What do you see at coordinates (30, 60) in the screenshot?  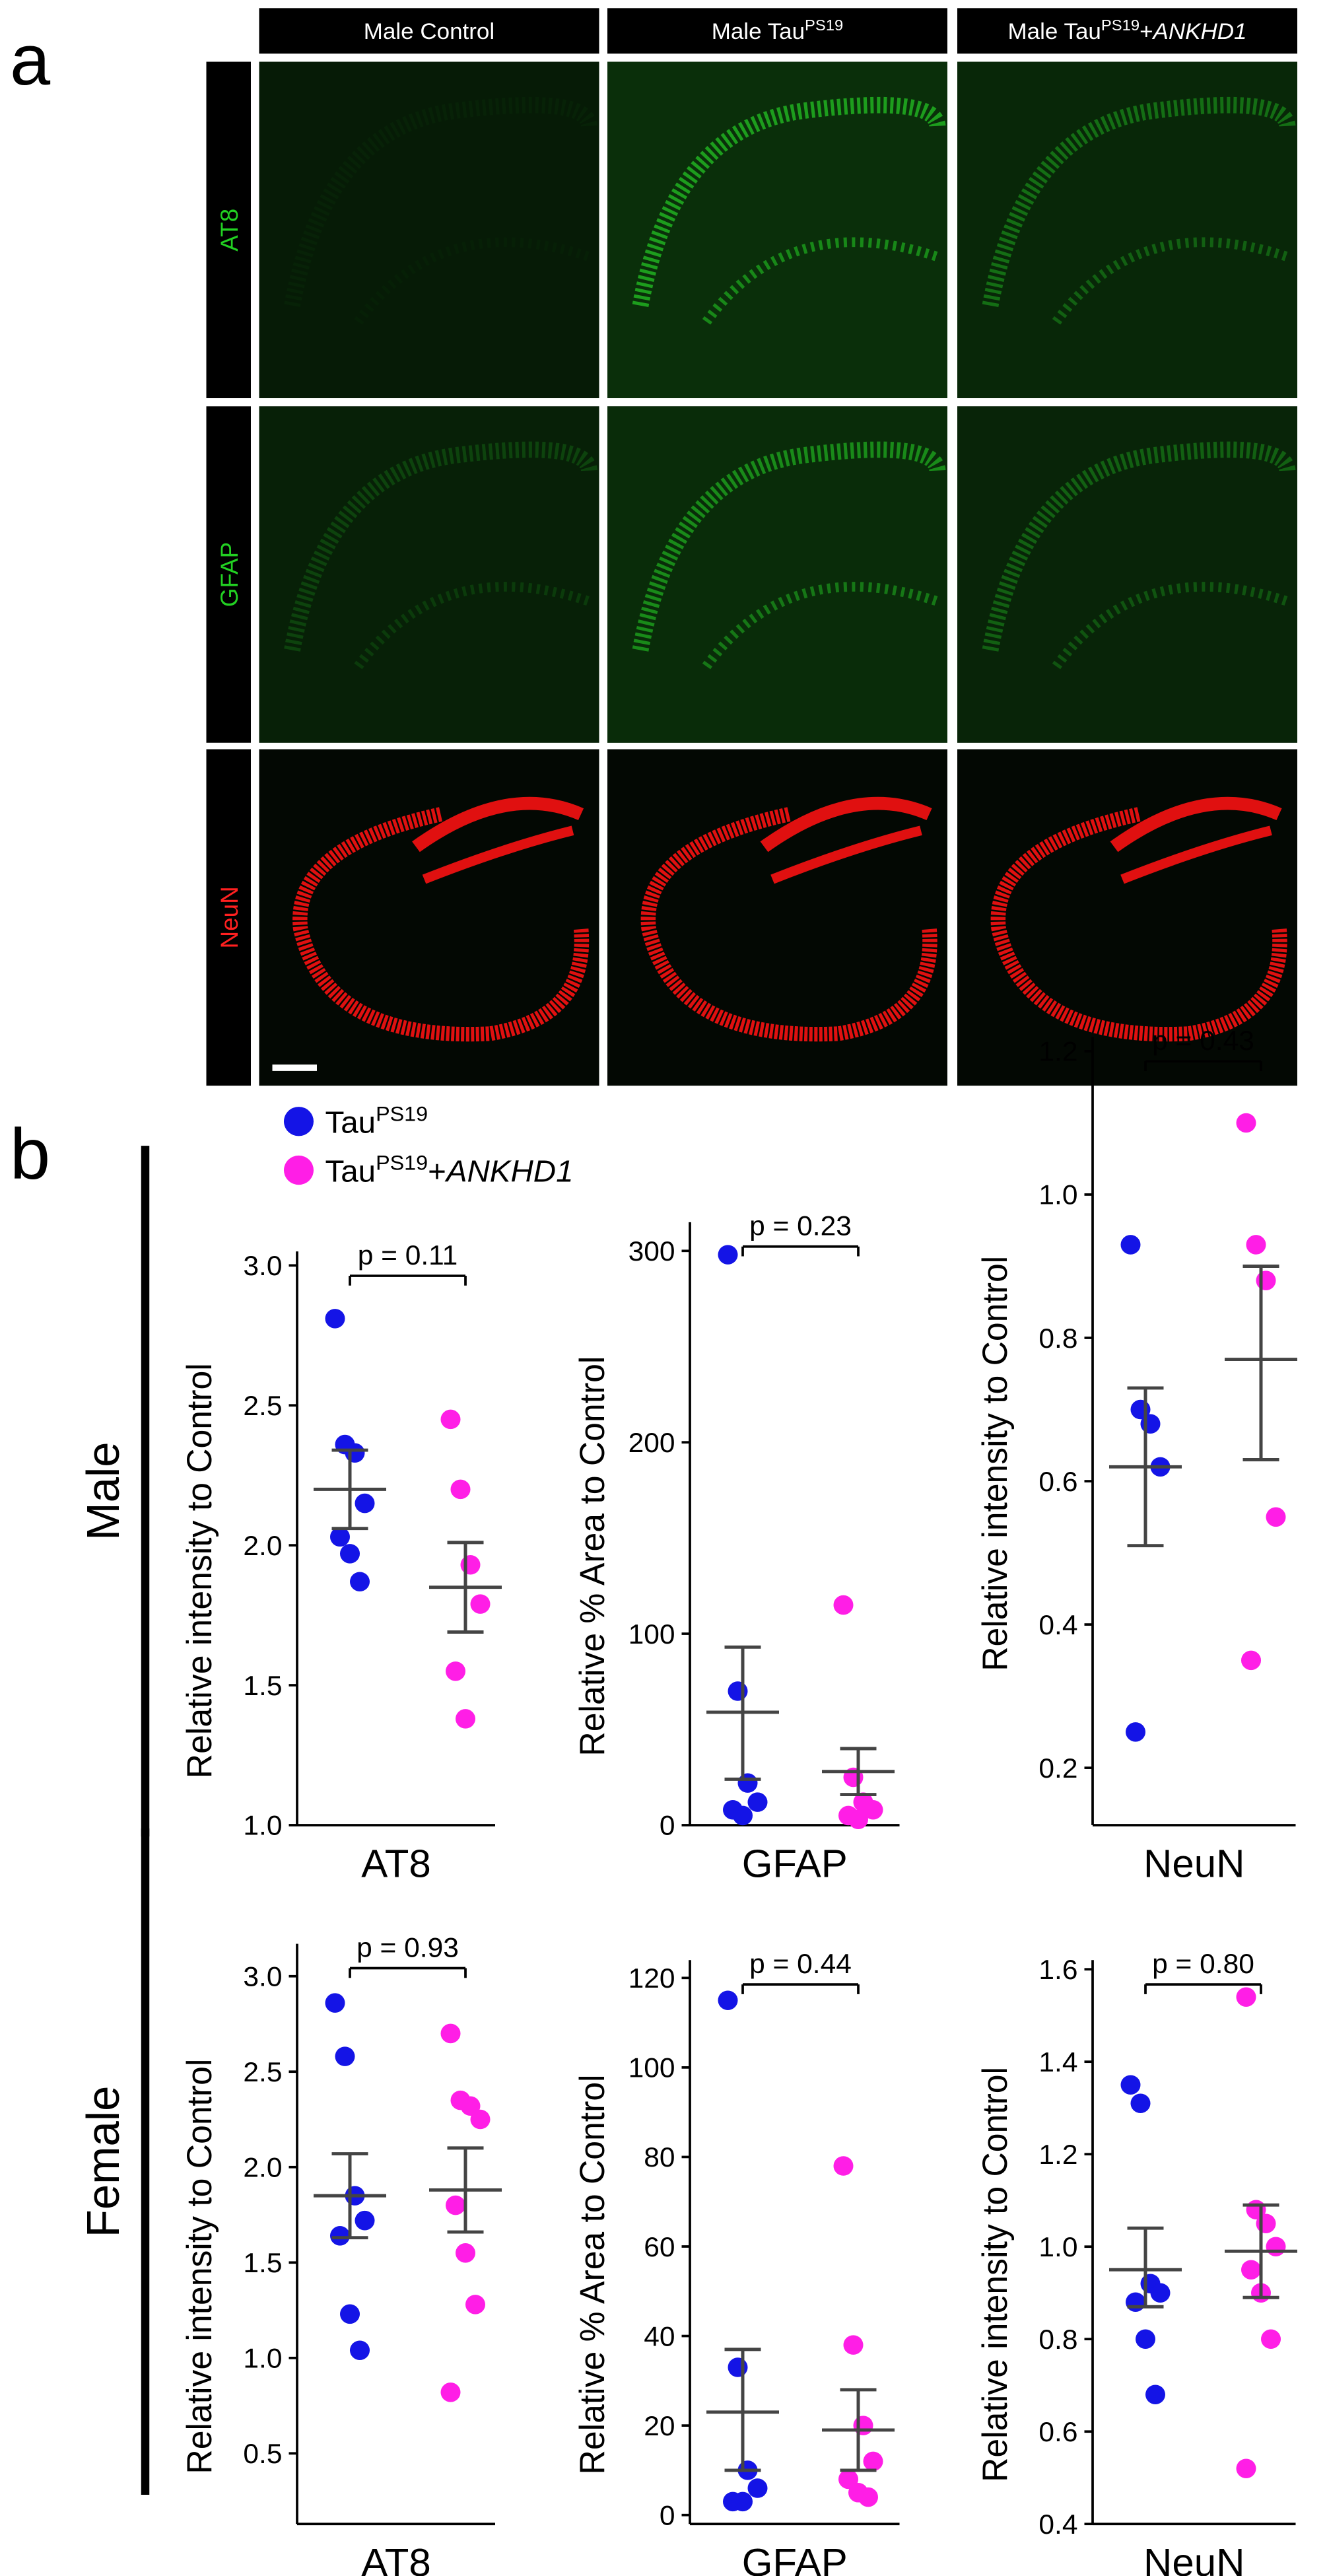 I see `panel-letter: a` at bounding box center [30, 60].